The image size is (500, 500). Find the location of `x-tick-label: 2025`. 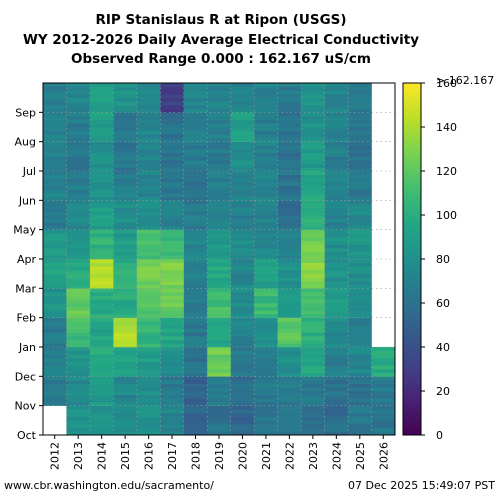

x-tick-label: 2025 is located at coordinates (360, 456).